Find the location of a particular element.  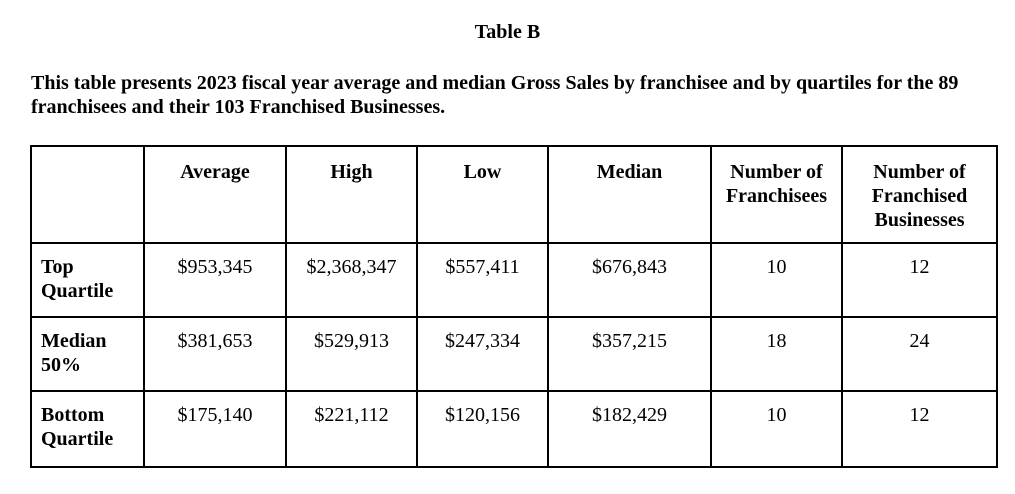

header-cell-empty is located at coordinates (87, 194).